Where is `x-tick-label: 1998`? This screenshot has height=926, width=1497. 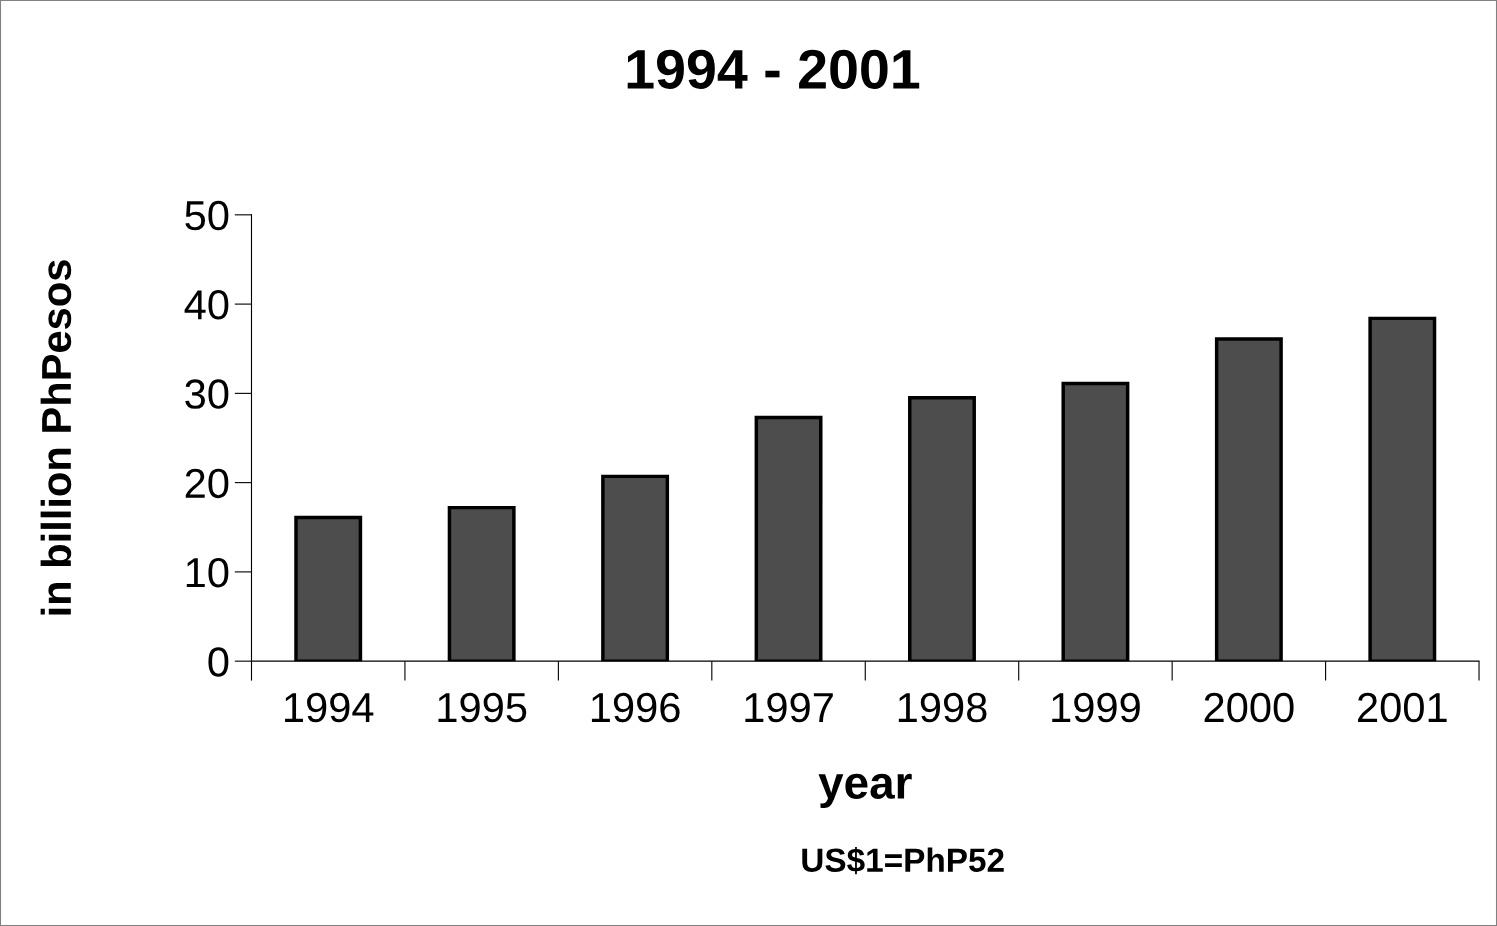 x-tick-label: 1998 is located at coordinates (942, 707).